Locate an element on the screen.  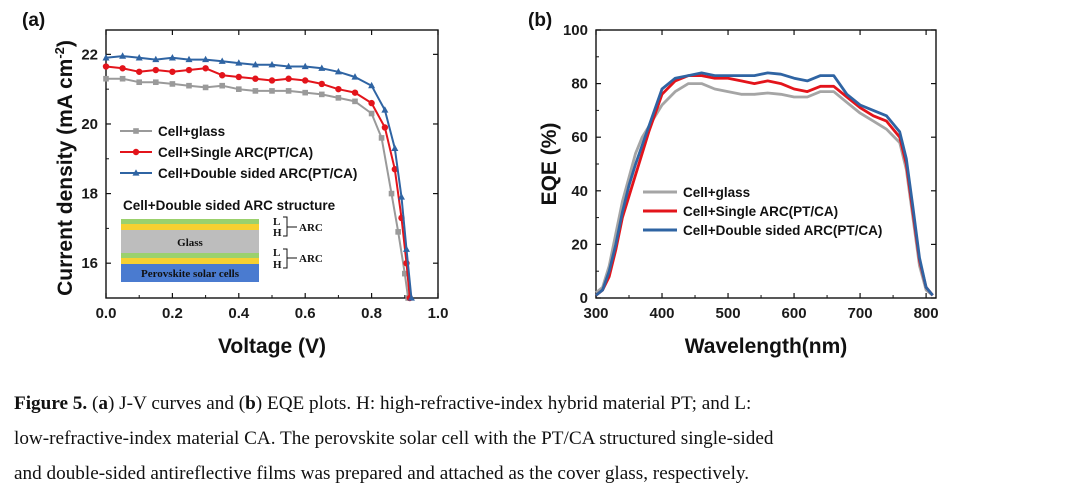
eqe-x-axis-title: Wavelength(nm) is located at coordinates (766, 346).